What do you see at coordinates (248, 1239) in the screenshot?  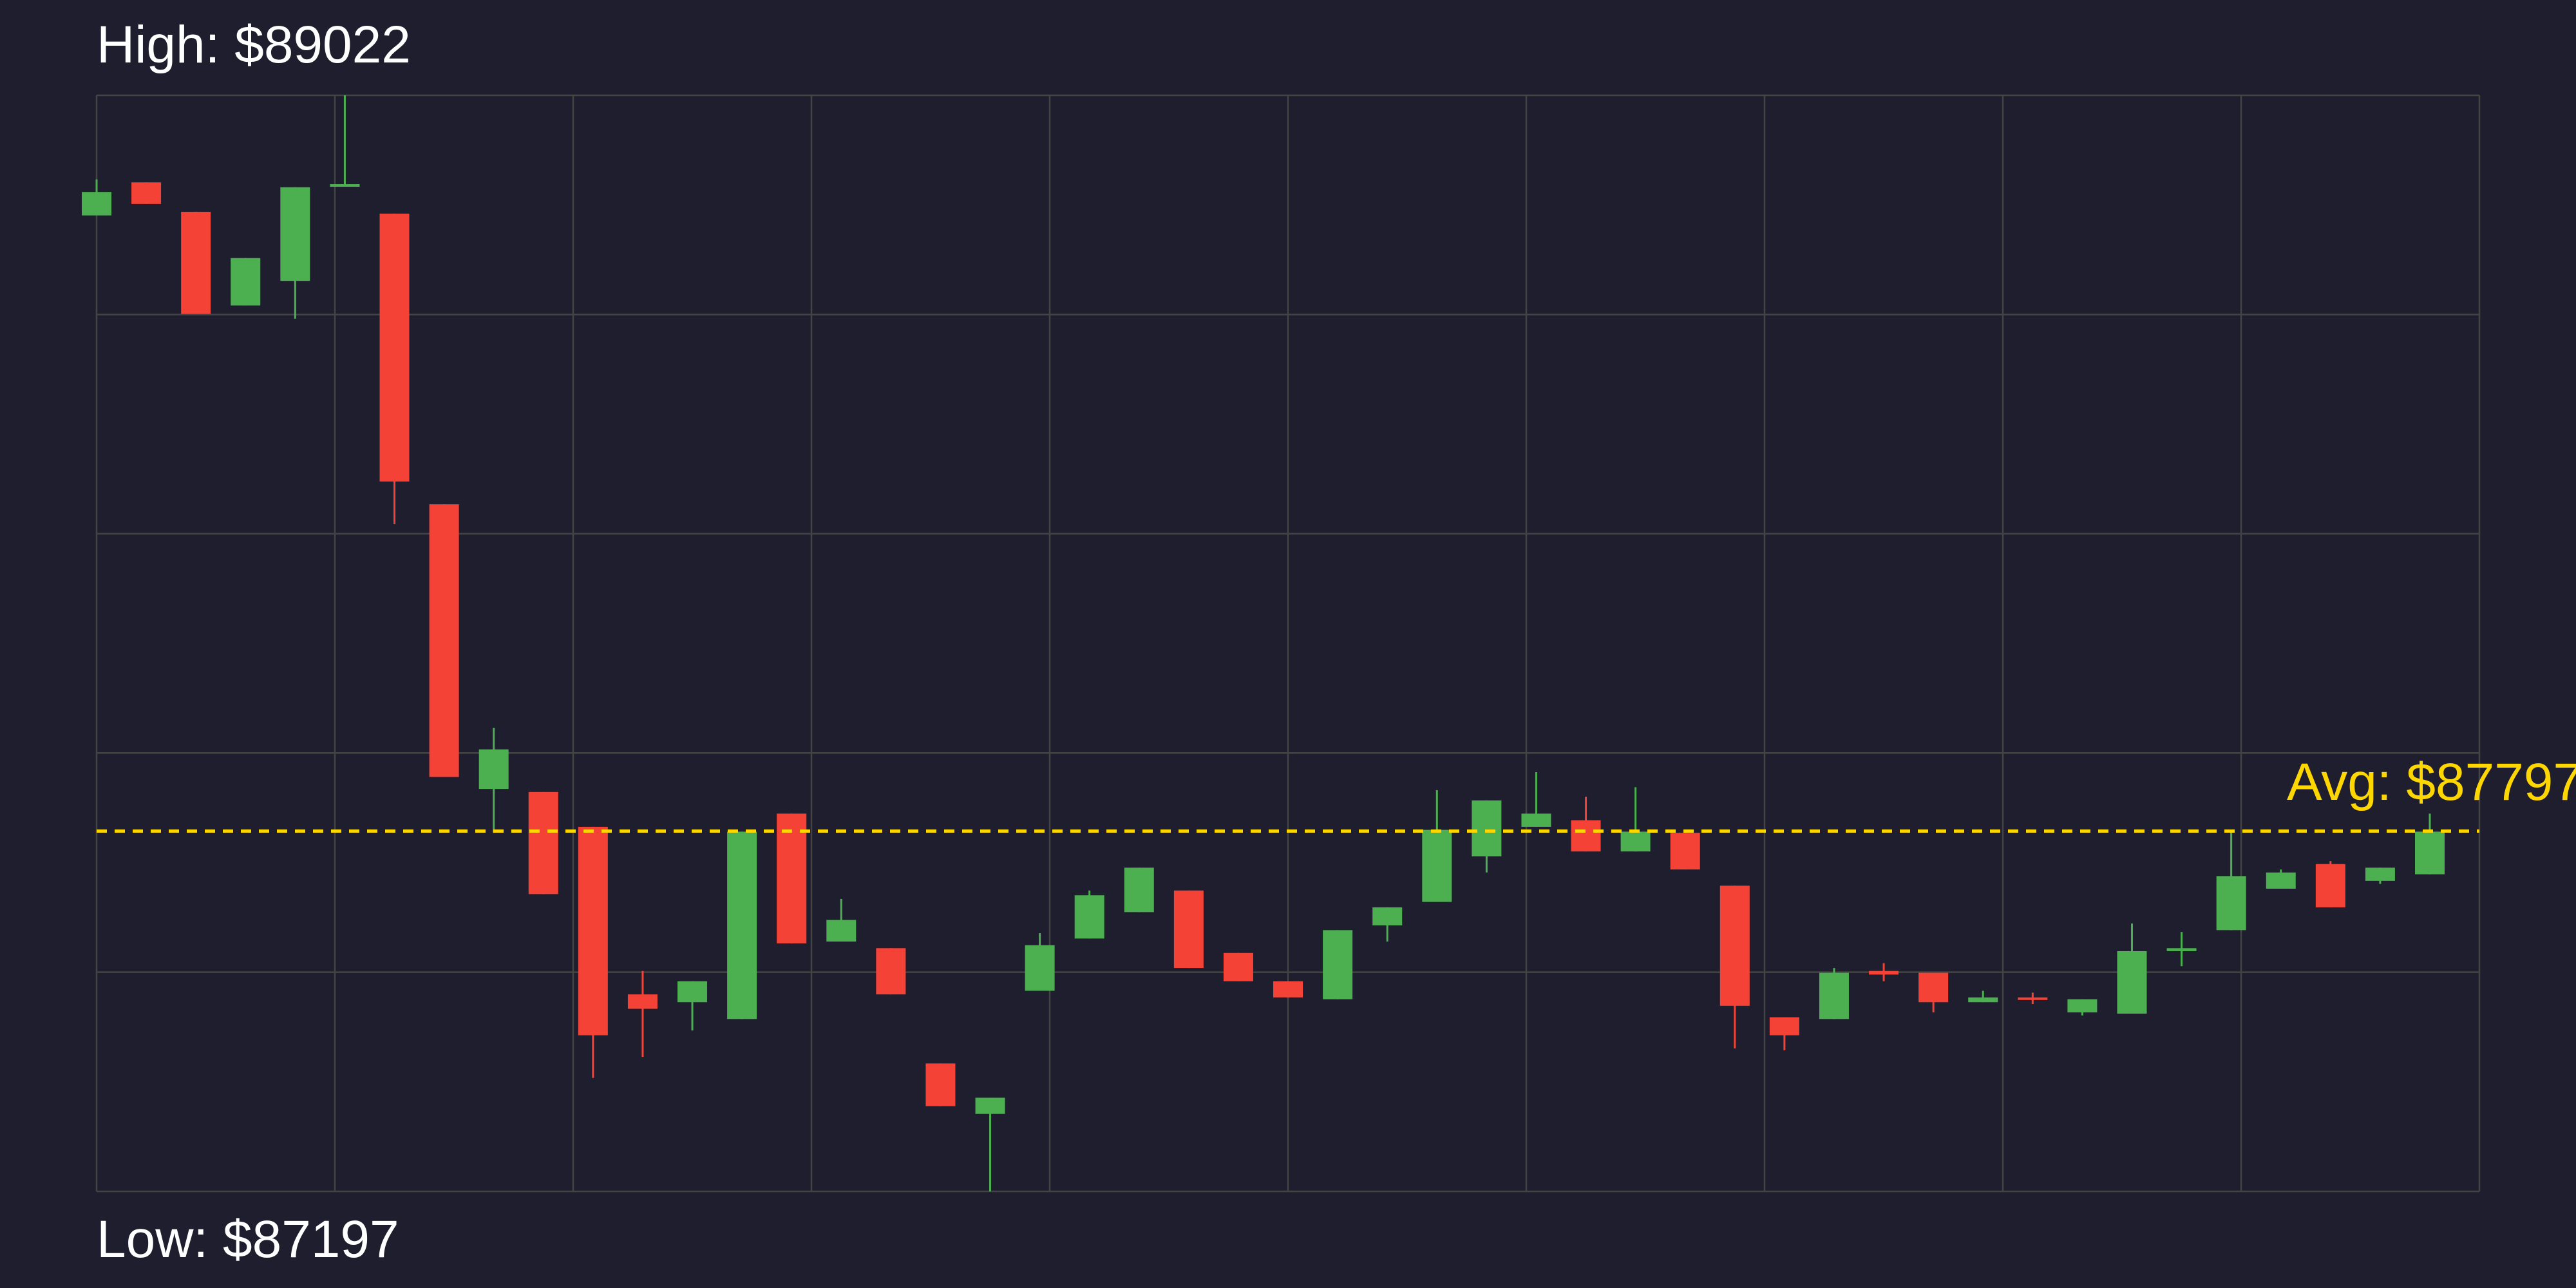 I see `low-label: Low: $87197` at bounding box center [248, 1239].